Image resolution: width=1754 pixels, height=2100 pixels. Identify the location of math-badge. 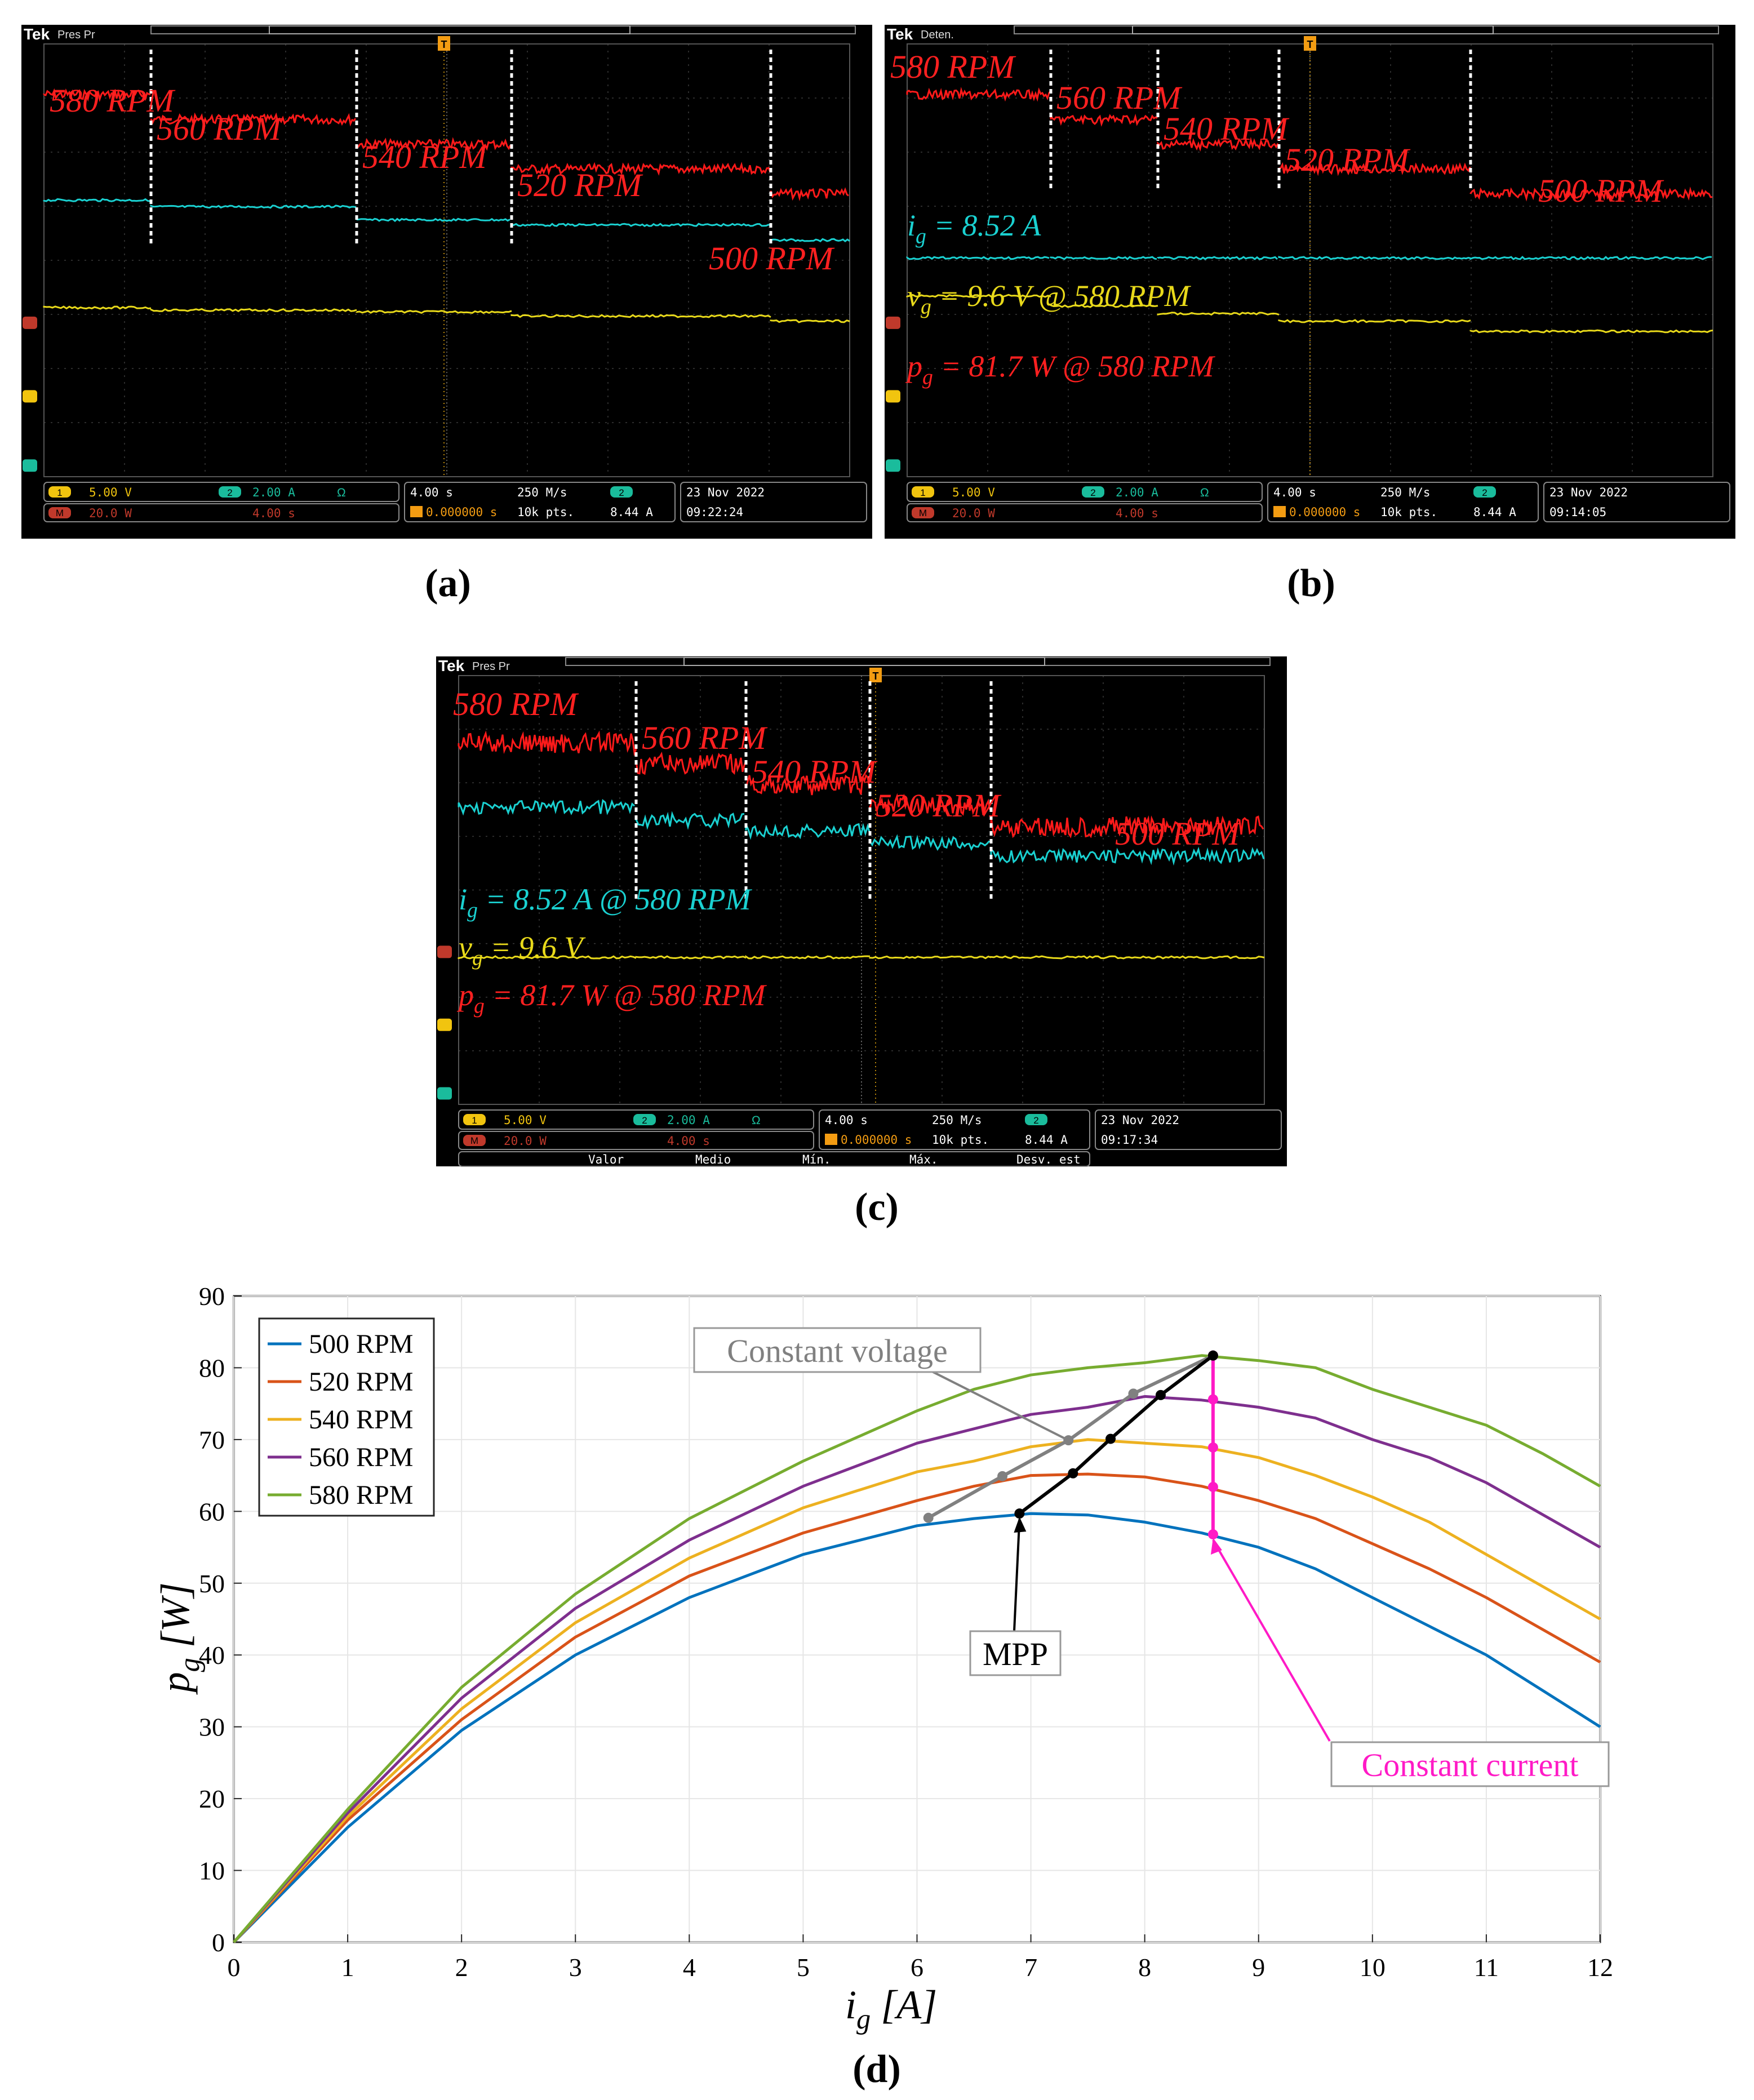
(59, 512).